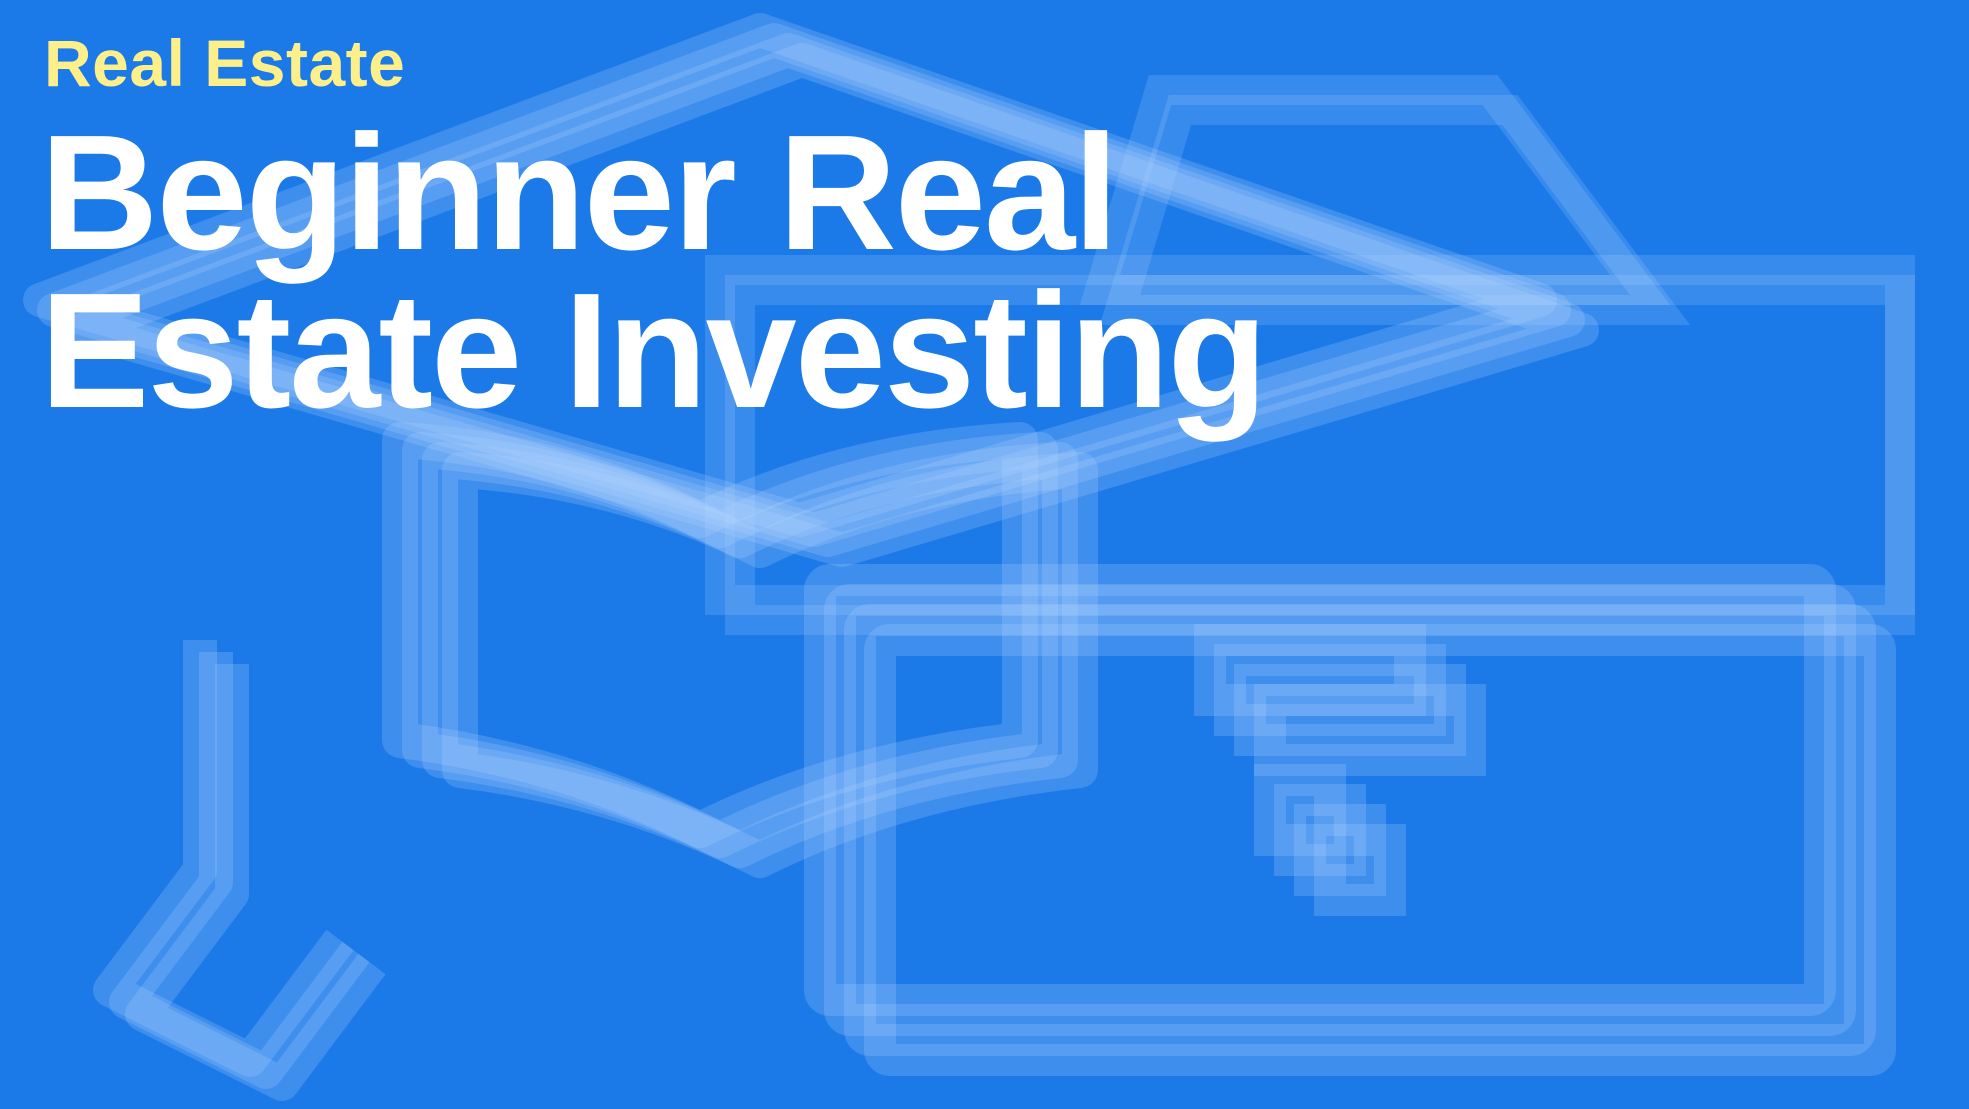 Image resolution: width=1969 pixels, height=1109 pixels. I want to click on title-line-1: Beginner Real, so click(579, 192).